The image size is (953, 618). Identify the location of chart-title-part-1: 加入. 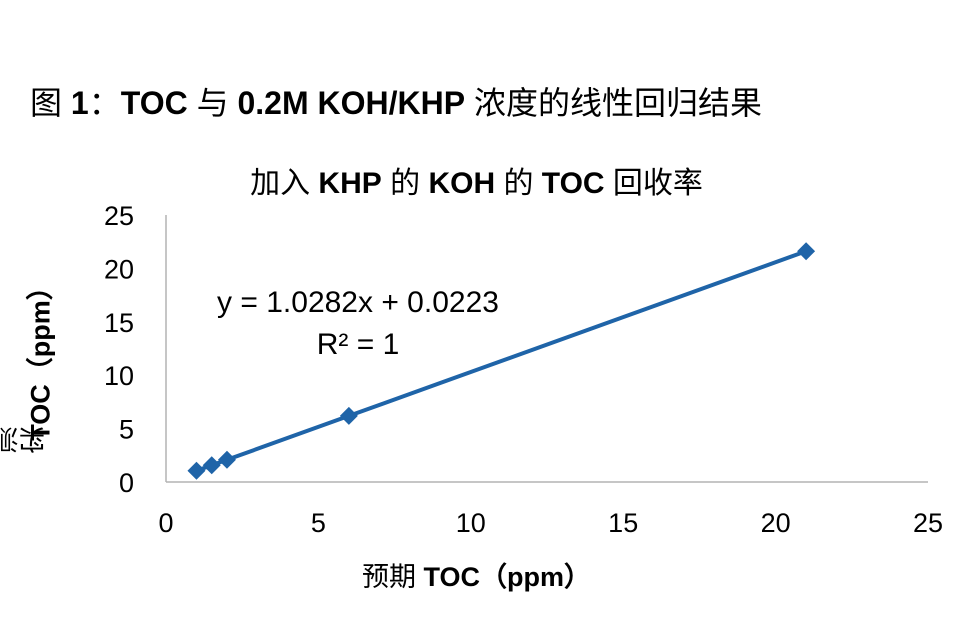
(284, 183).